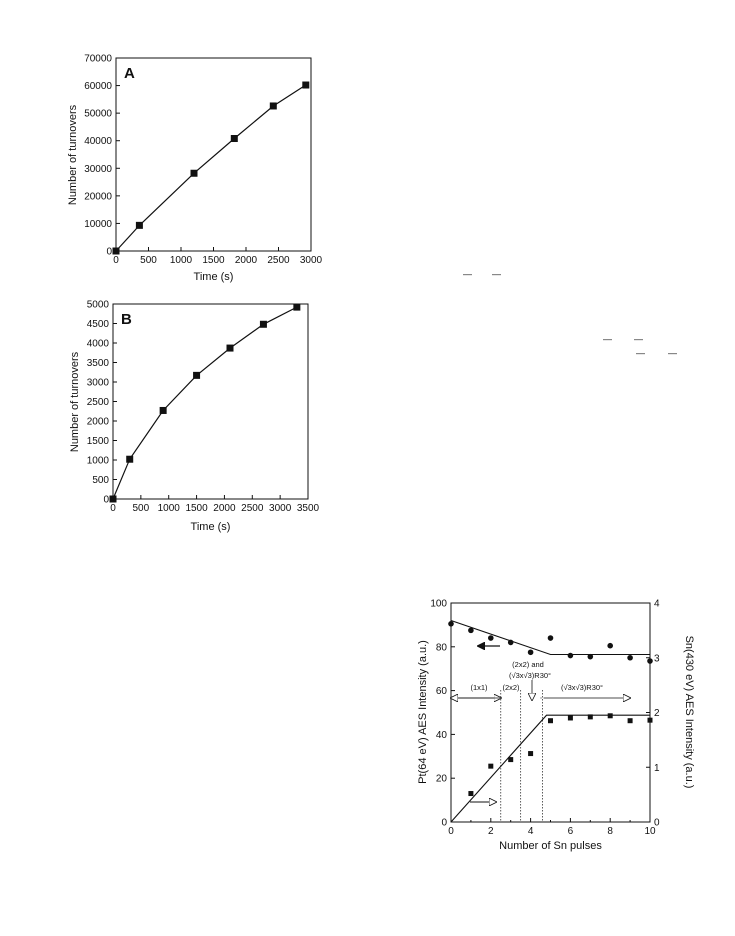 The image size is (735, 936). I want to click on y-tick-label: 60000, so click(98, 86).